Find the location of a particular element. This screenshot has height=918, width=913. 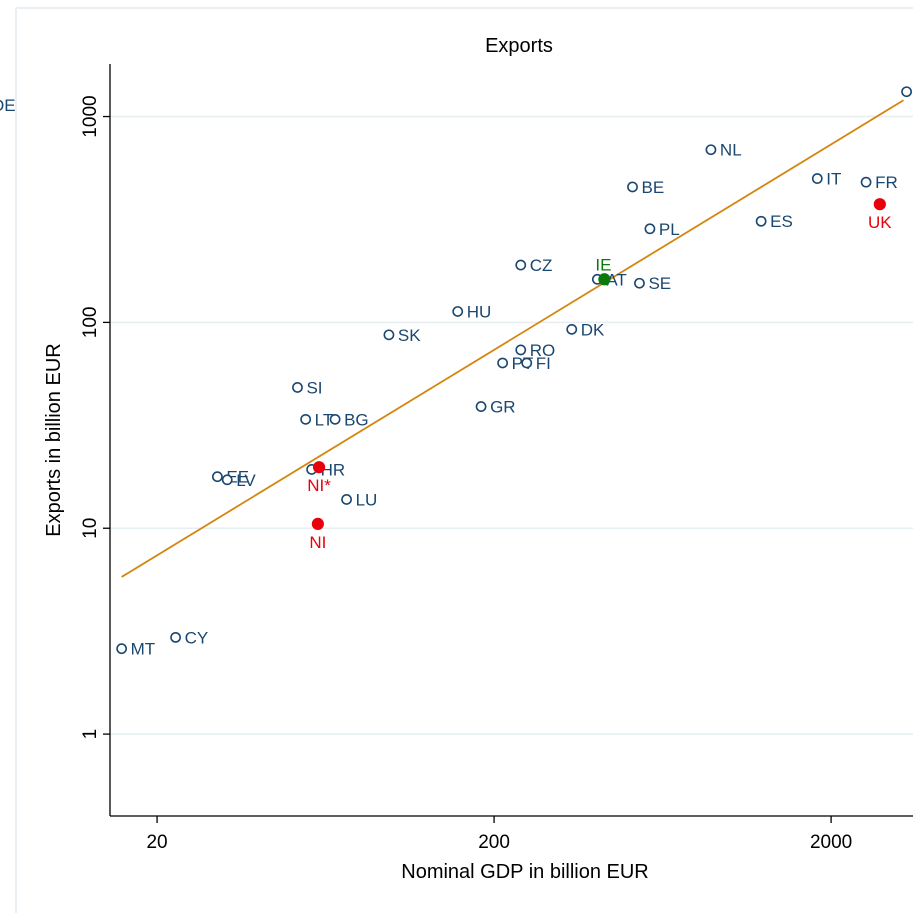

point-lu is located at coordinates (346, 499).